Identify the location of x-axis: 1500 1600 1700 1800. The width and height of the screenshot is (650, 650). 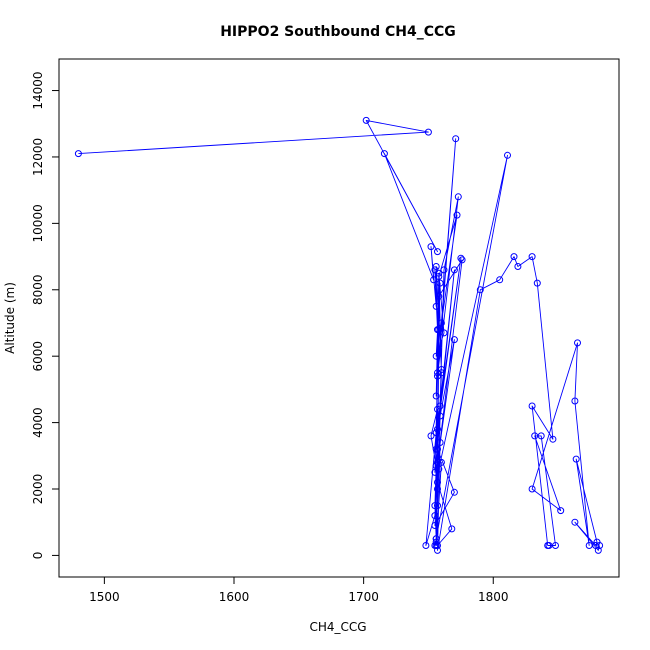
(299, 590).